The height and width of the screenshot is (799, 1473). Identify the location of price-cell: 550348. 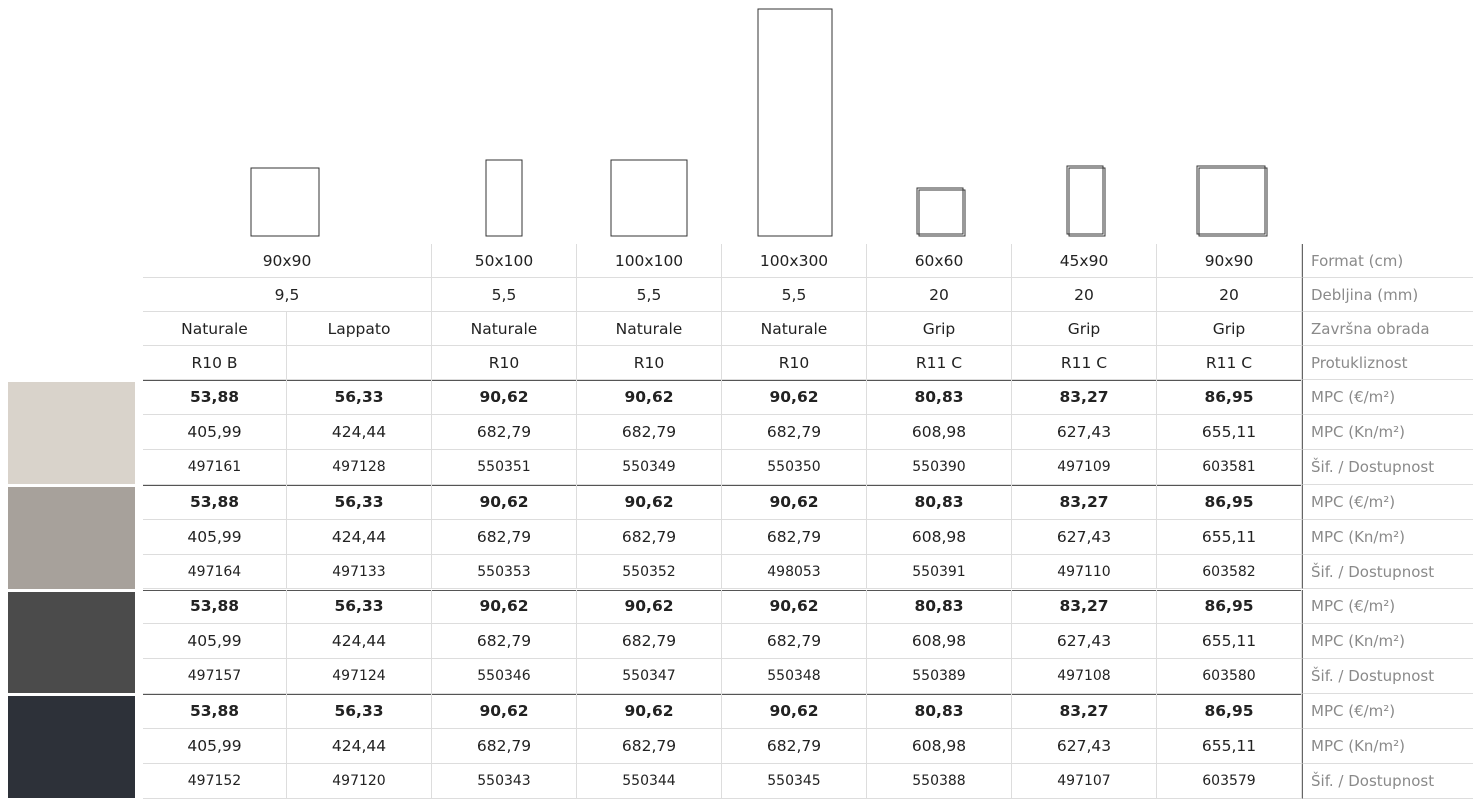
(794, 677).